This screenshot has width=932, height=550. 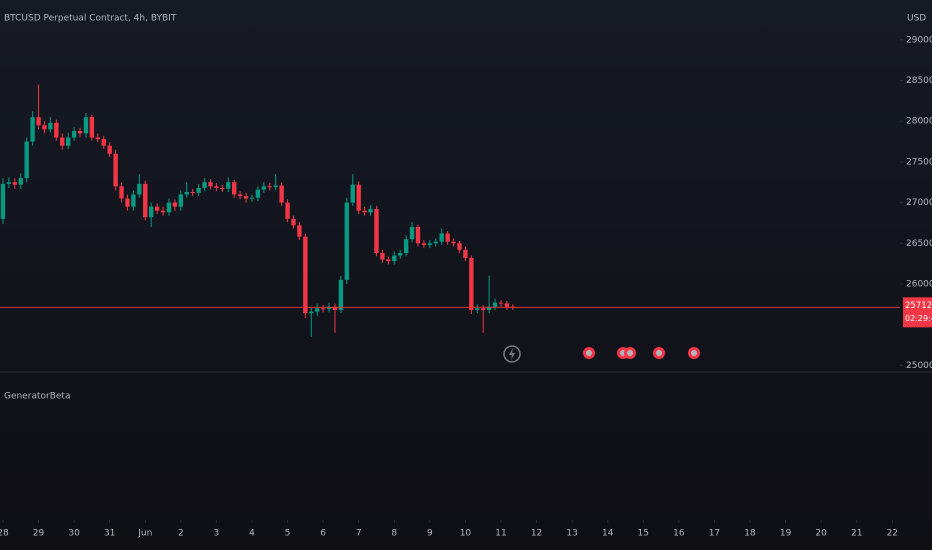 I want to click on chart-title: BTCUSD Perpetual Contract, 4h, BYBIT, so click(x=90, y=19).